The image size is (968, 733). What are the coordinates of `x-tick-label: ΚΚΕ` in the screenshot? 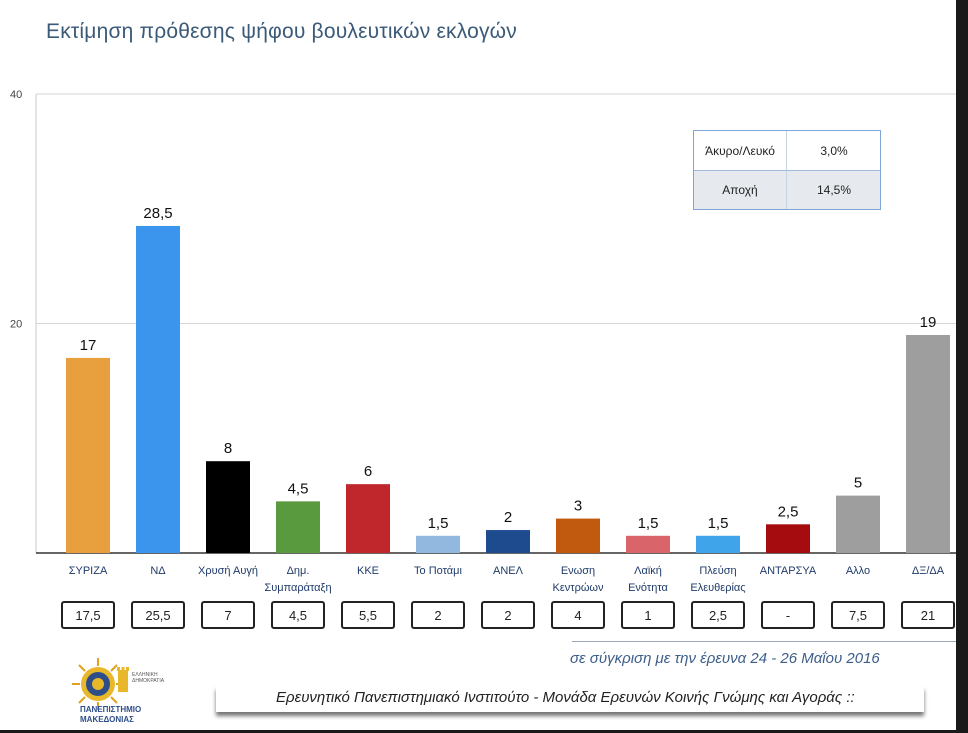 It's located at (368, 571).